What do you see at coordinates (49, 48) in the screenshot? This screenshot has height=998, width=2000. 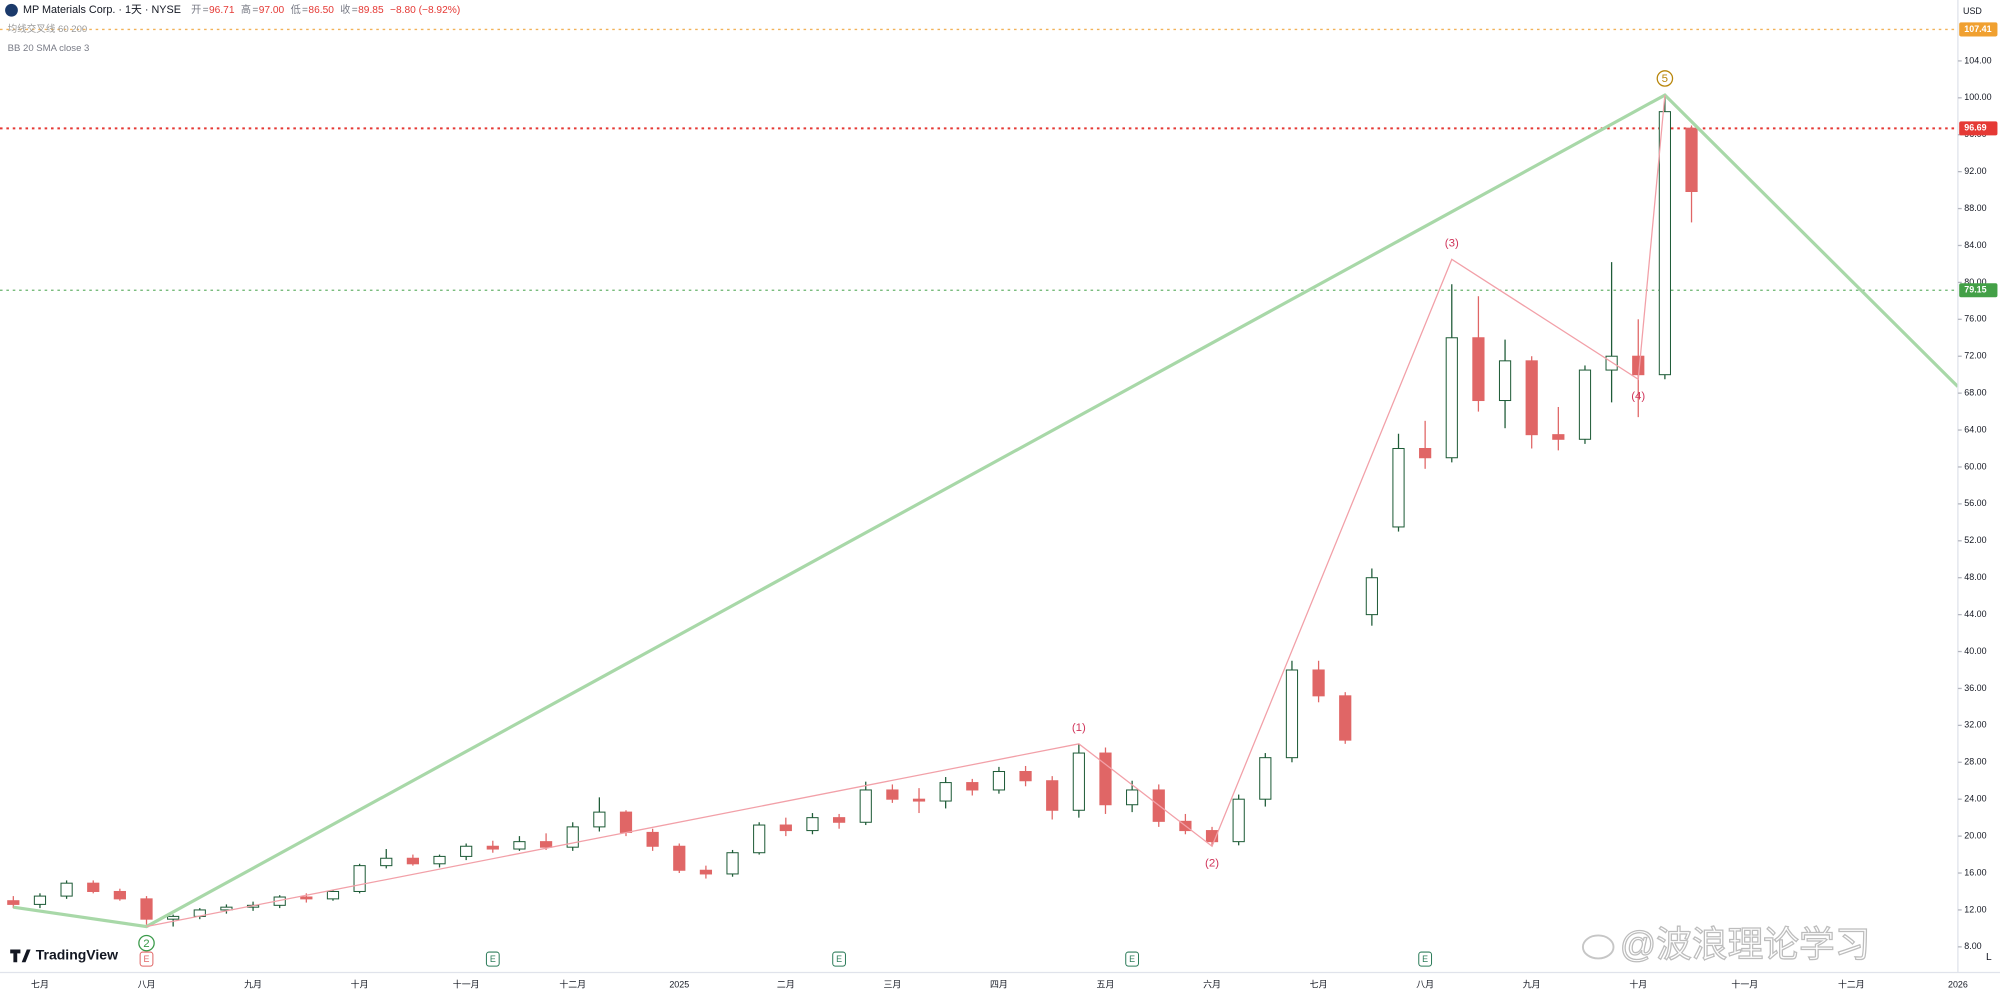 I see `indicator-label: BB 20 SMA close 3` at bounding box center [49, 48].